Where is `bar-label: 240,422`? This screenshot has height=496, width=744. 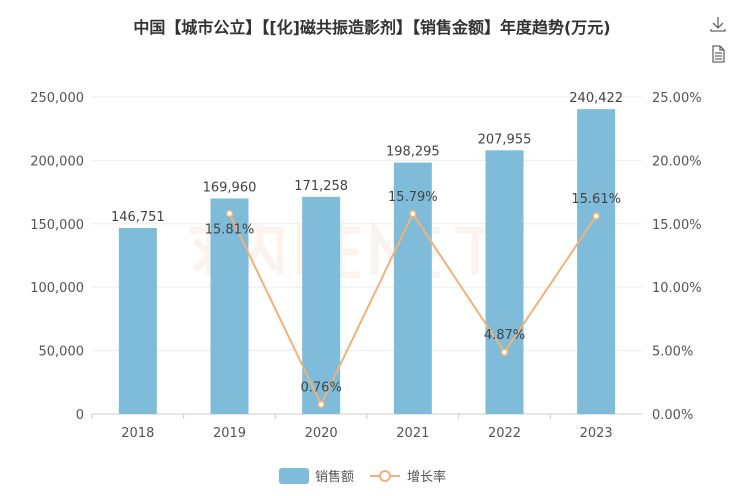
bar-label: 240,422 is located at coordinates (596, 98).